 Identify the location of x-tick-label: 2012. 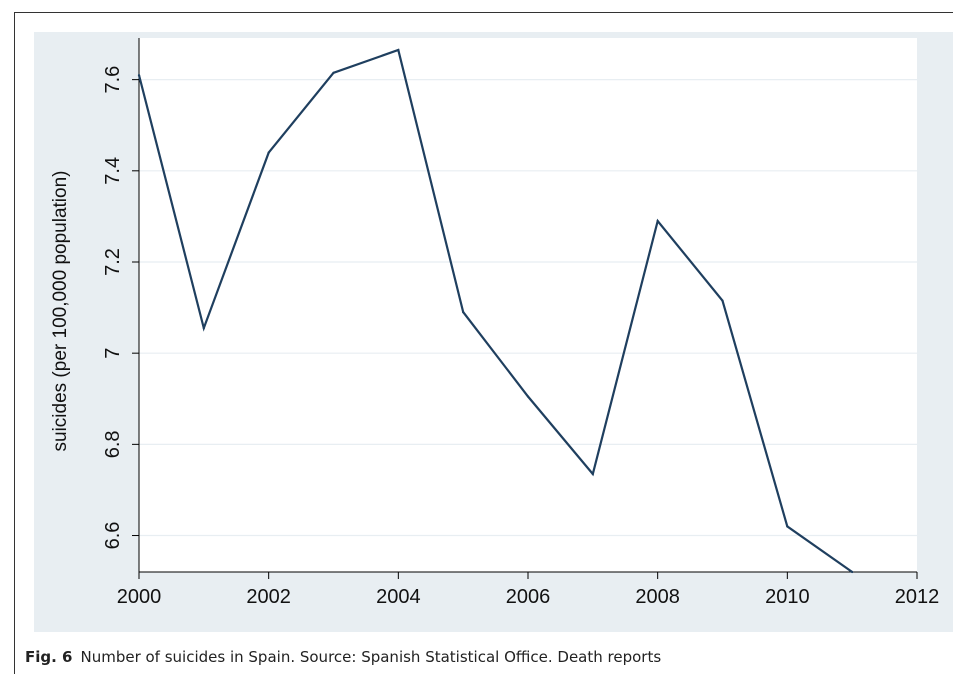
(917, 597).